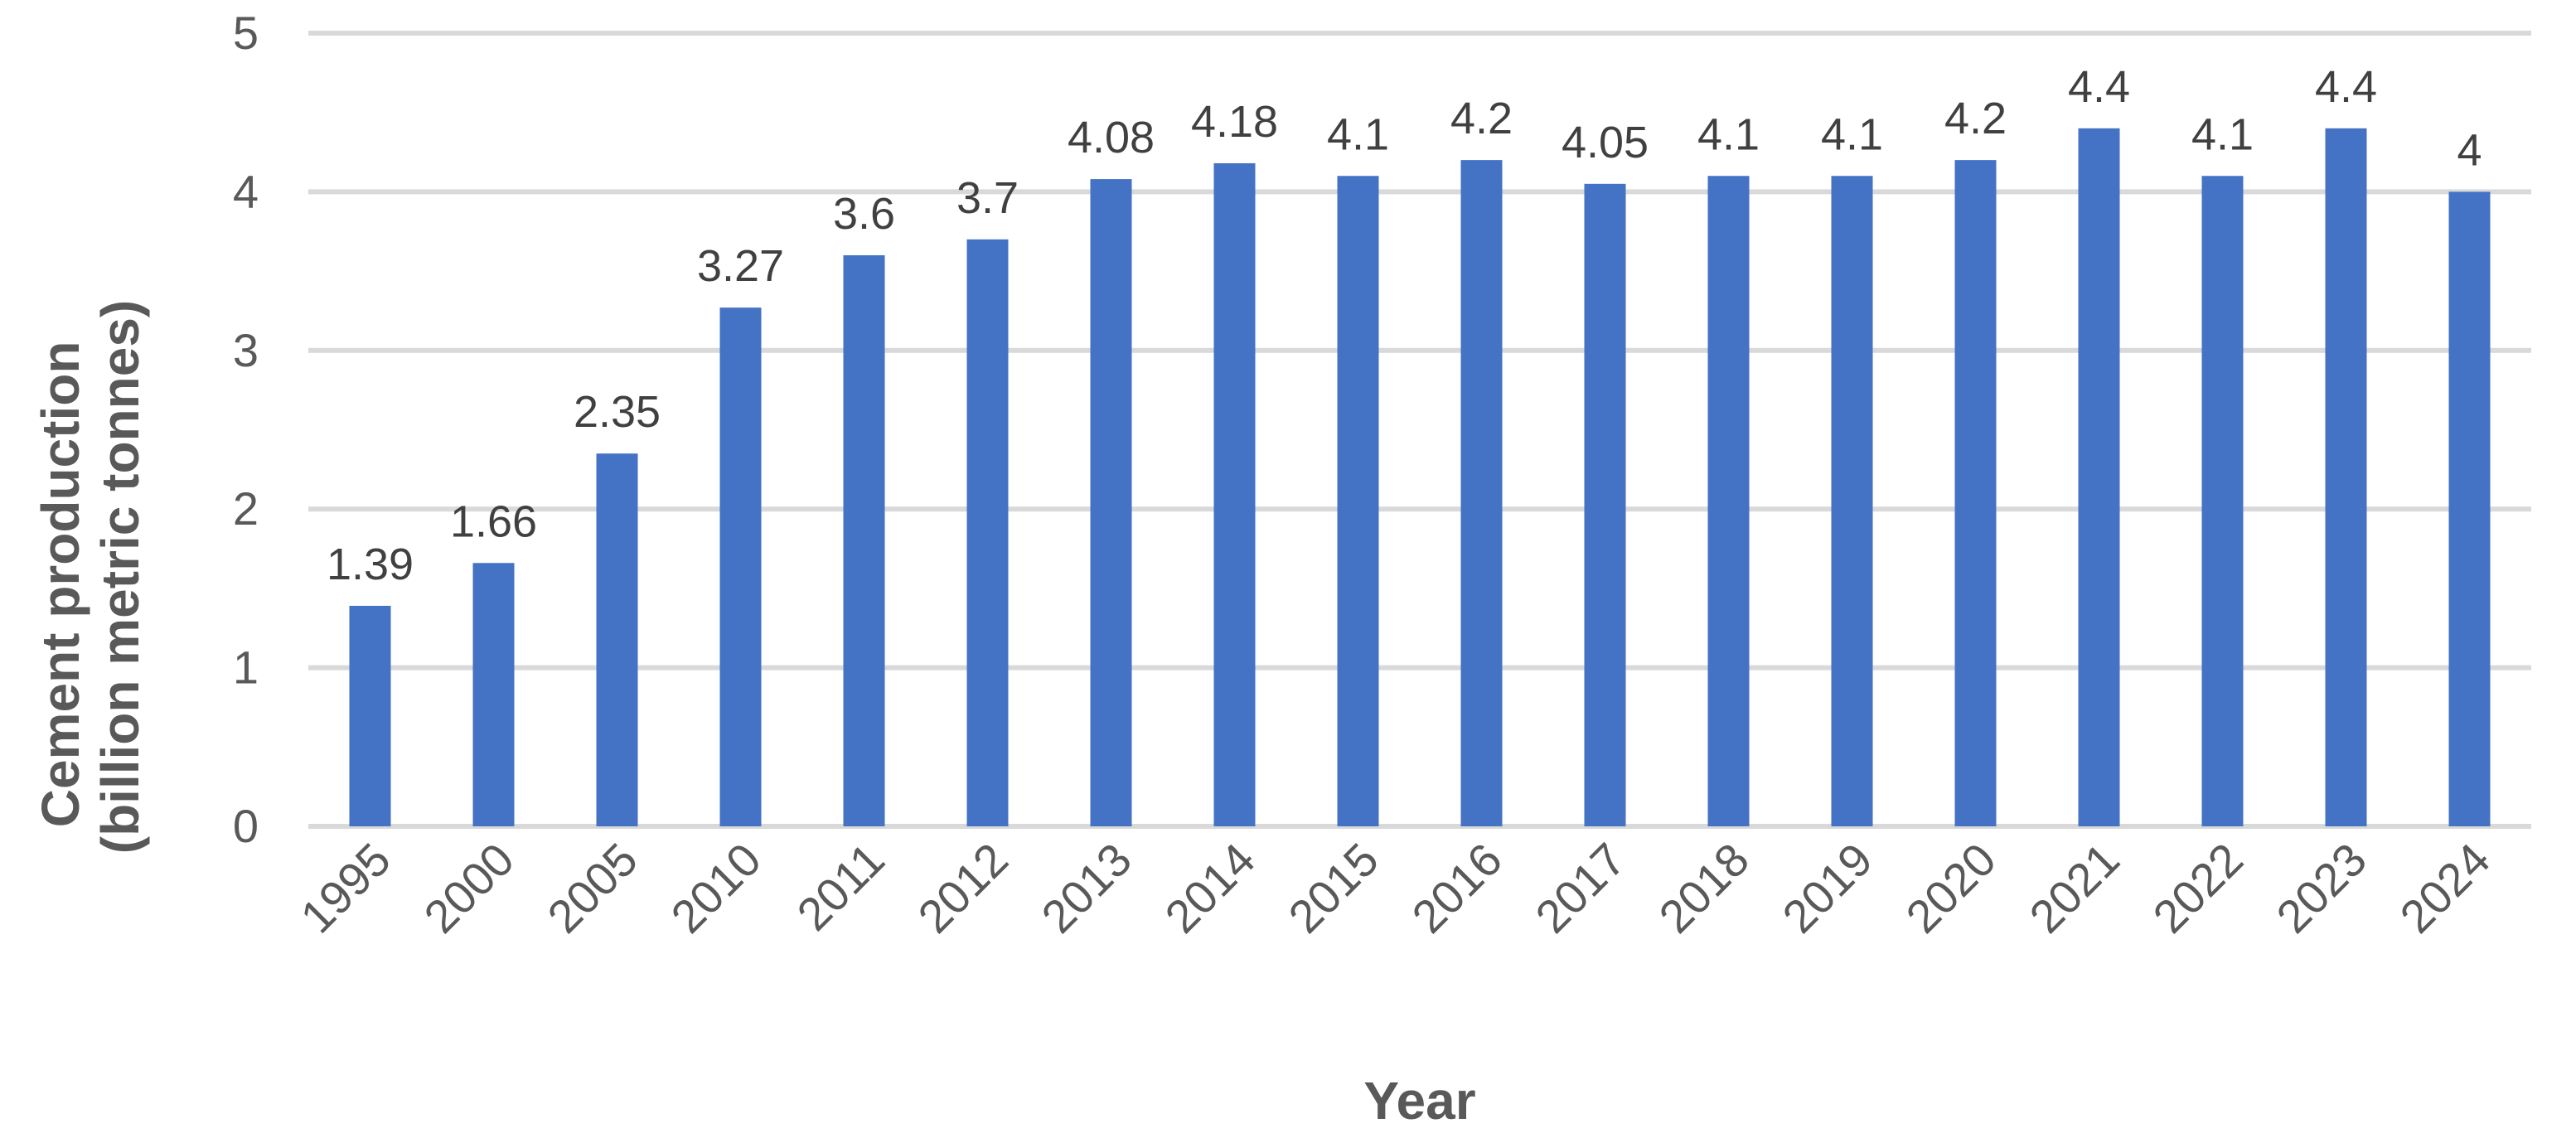 The height and width of the screenshot is (1133, 2576). What do you see at coordinates (1457, 888) in the screenshot?
I see `x-tick-label: 2016` at bounding box center [1457, 888].